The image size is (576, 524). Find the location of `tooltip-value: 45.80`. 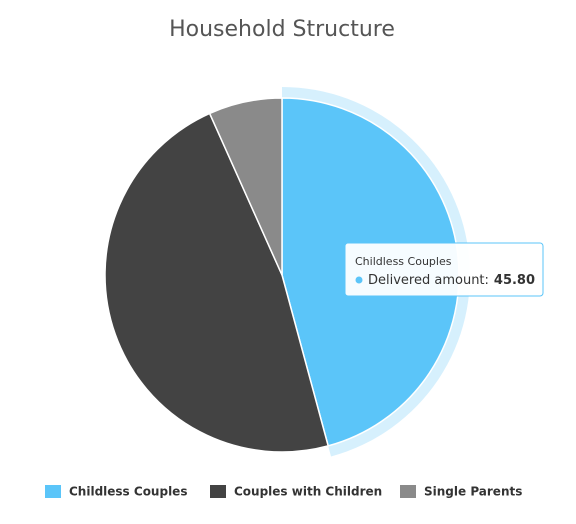

tooltip-value: 45.80 is located at coordinates (514, 280).